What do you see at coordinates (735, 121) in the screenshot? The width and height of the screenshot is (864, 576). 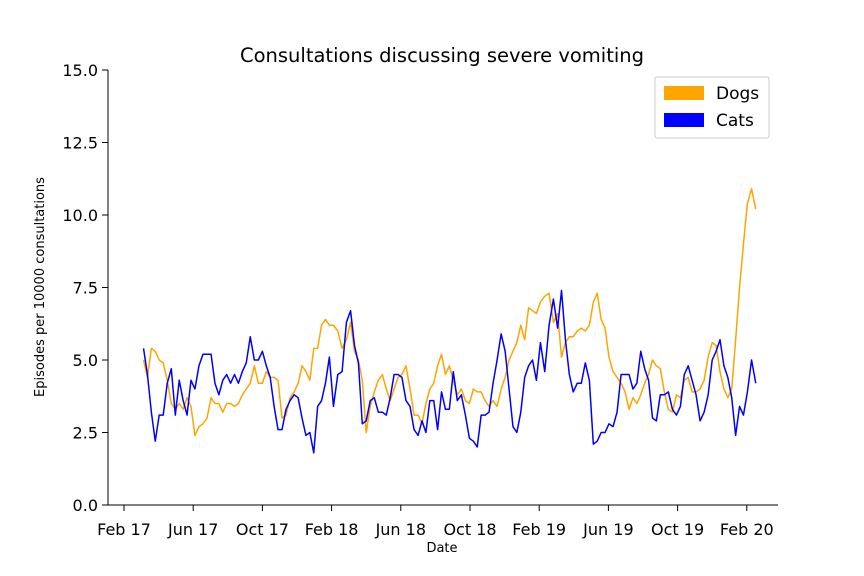 I see `legend-label-cats: Cats` at bounding box center [735, 121].